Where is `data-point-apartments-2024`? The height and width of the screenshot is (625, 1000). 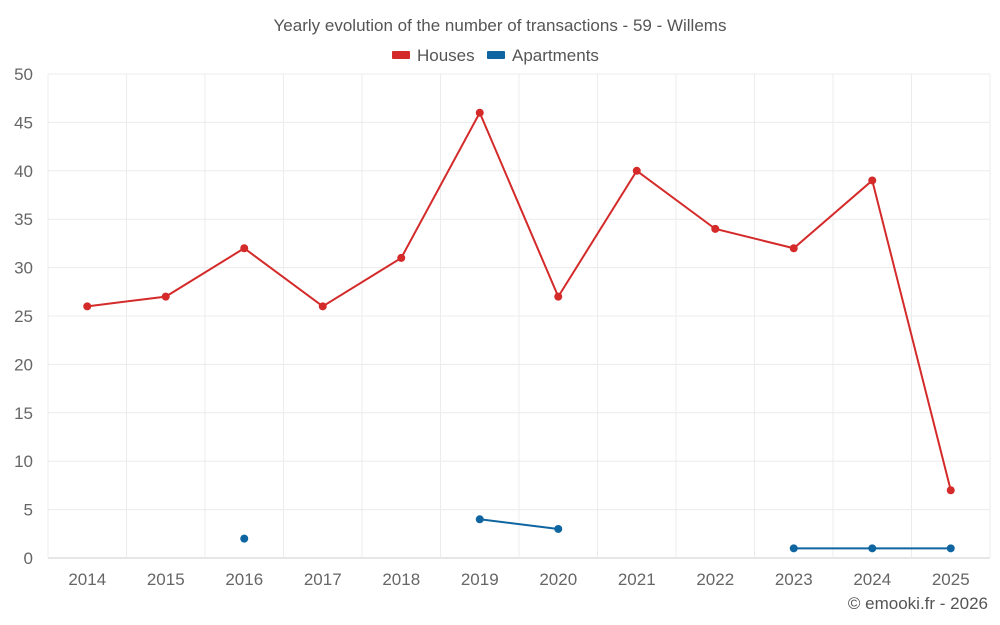 data-point-apartments-2024 is located at coordinates (872, 548).